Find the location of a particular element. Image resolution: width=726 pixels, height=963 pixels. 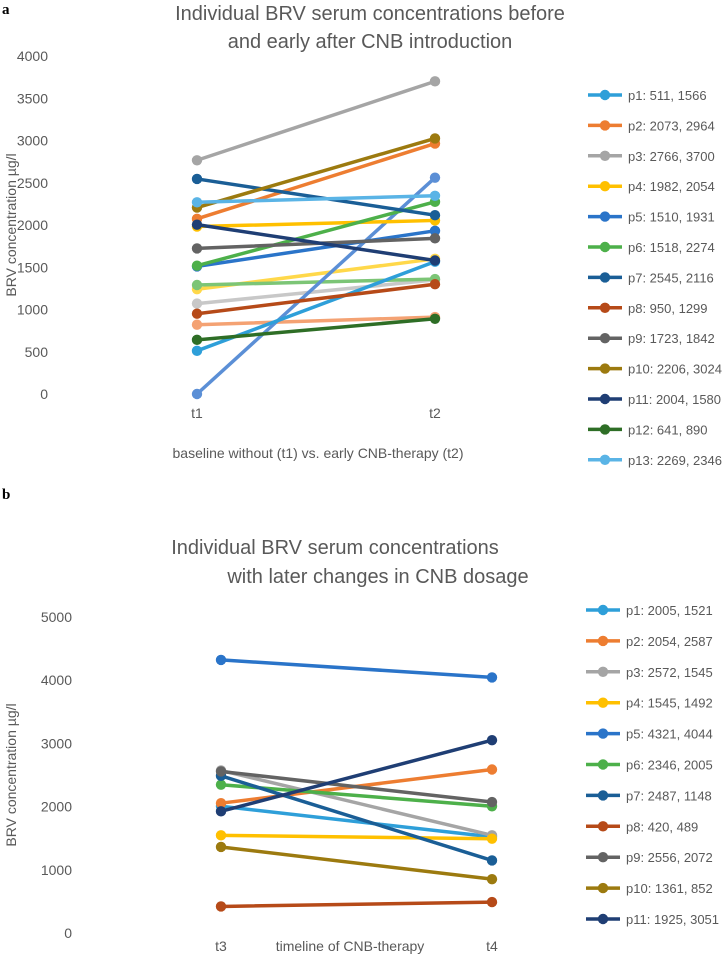

x-tick-label: t4 is located at coordinates (492, 946).